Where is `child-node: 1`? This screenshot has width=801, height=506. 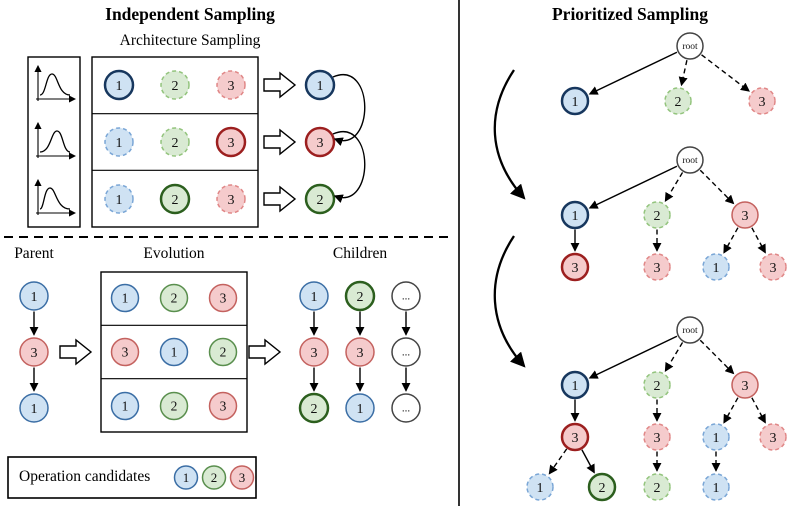 child-node: 1 is located at coordinates (314, 296).